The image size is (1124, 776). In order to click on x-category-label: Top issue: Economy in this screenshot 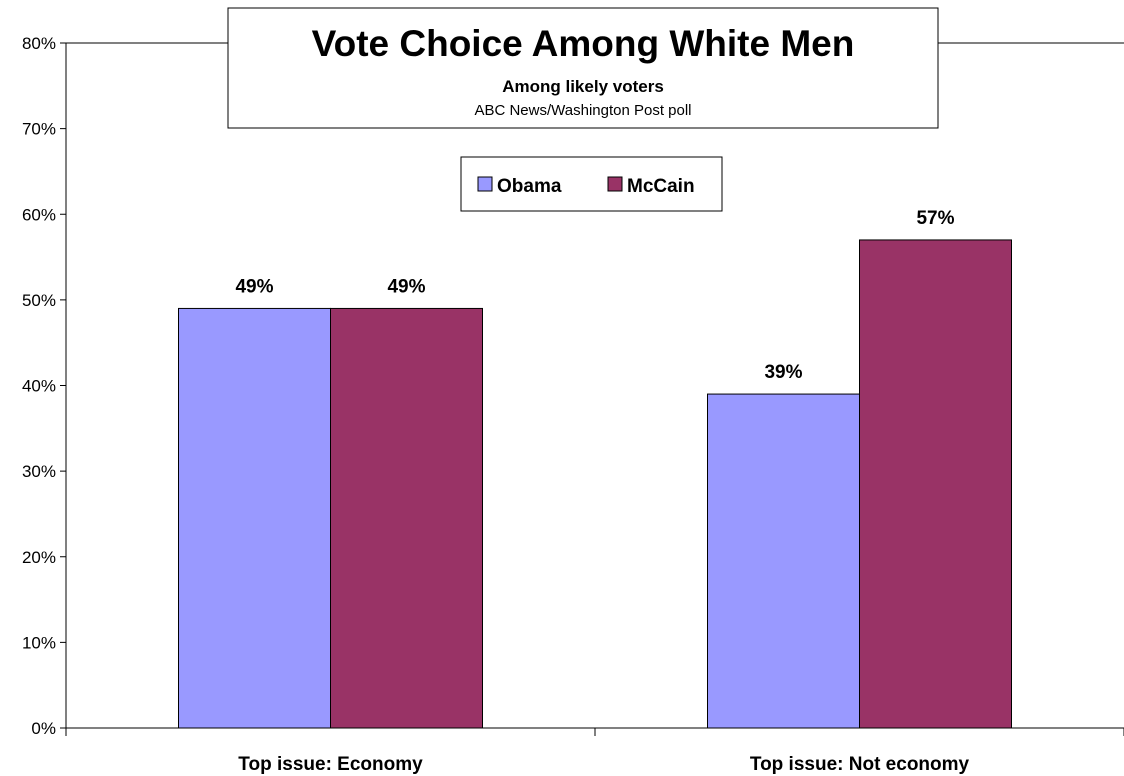, I will do `click(330, 764)`.